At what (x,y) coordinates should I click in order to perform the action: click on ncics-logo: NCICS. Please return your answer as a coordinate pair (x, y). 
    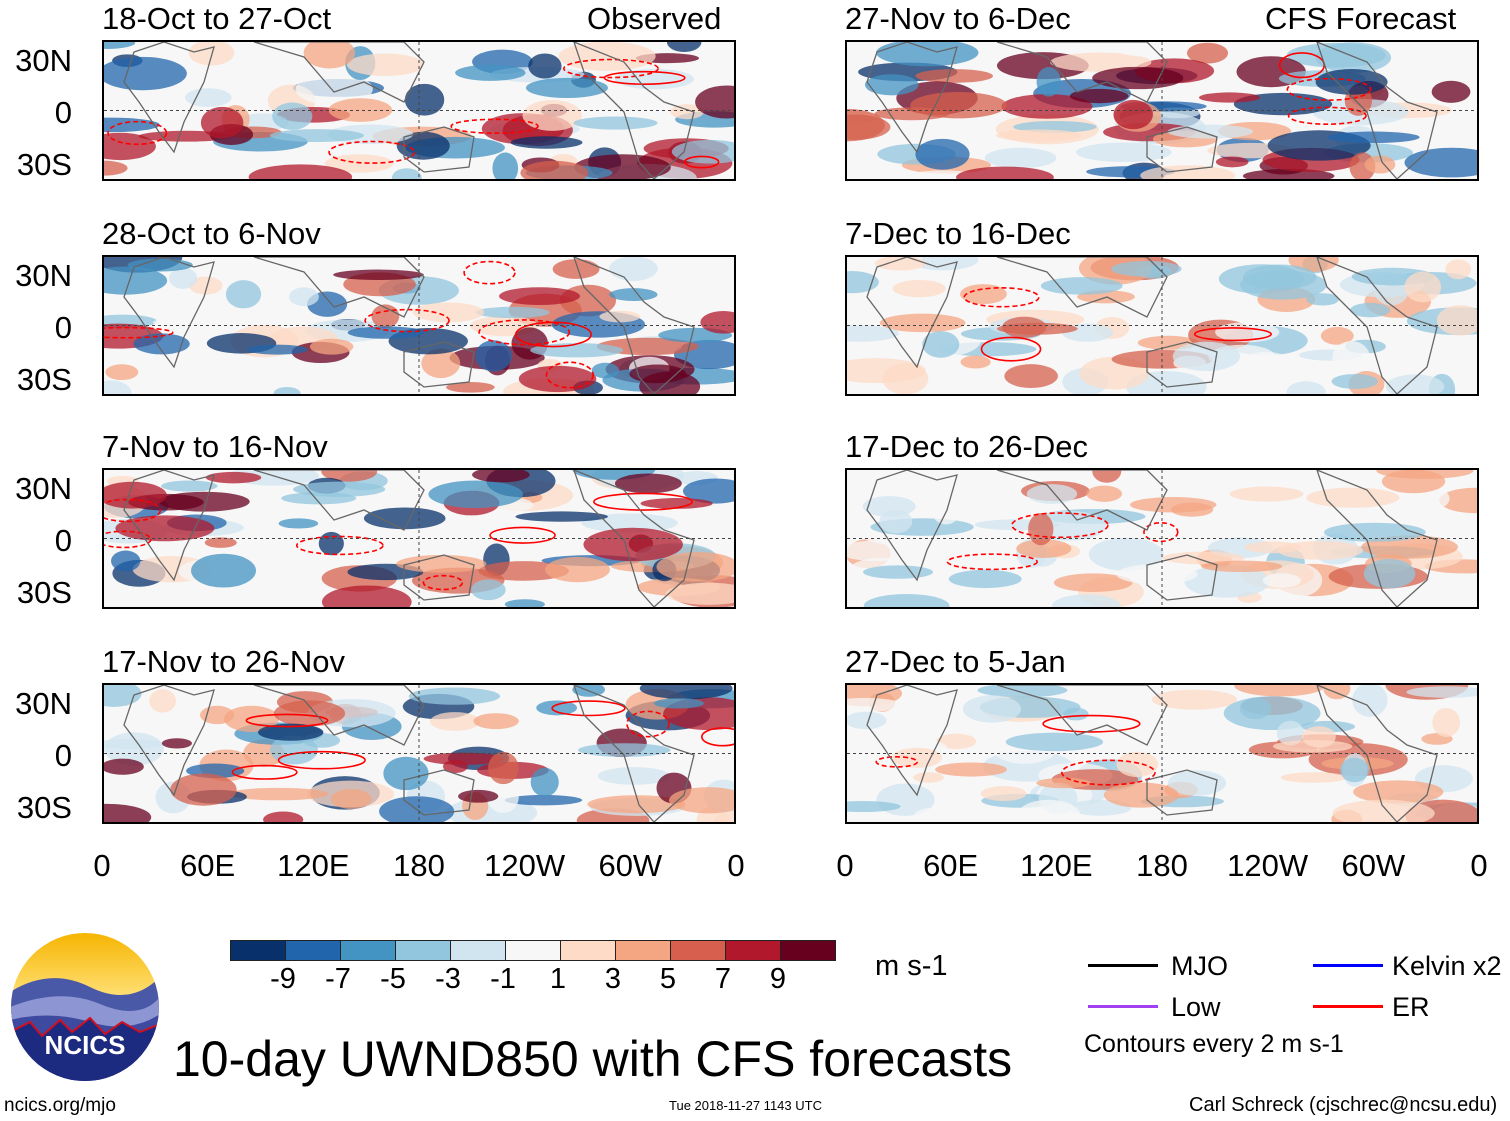
    Looking at the image, I should click on (85, 1007).